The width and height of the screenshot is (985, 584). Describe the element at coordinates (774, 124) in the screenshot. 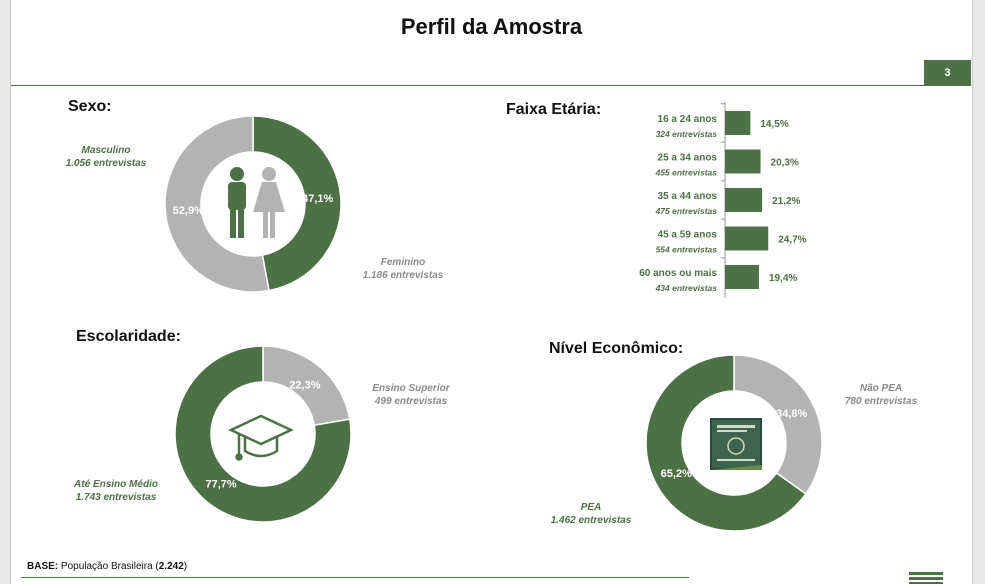

I see `age-value-label: 14,5%` at that location.